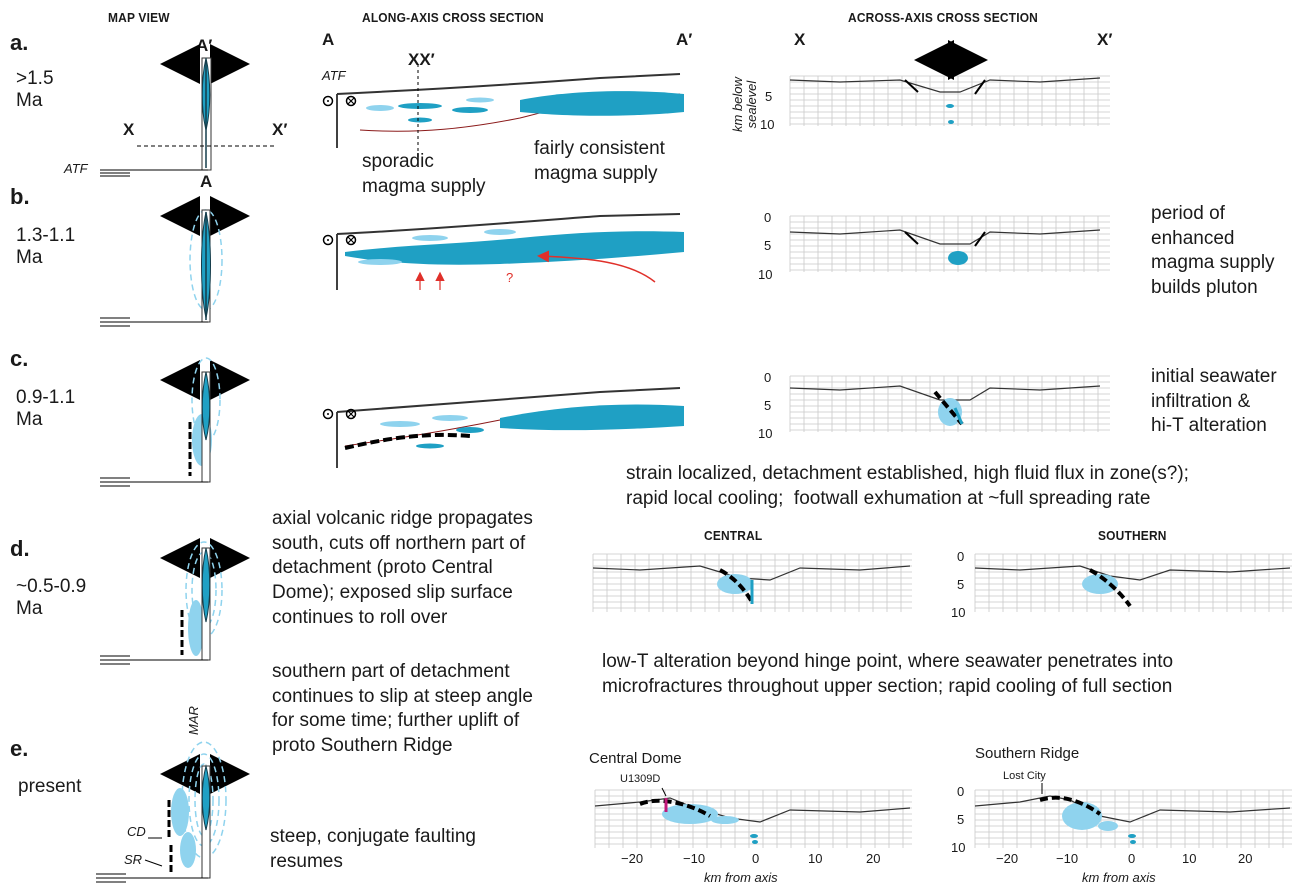 The image size is (1301, 886). What do you see at coordinates (958, 847) in the screenshot?
I see `tick-e-10: 10` at bounding box center [958, 847].